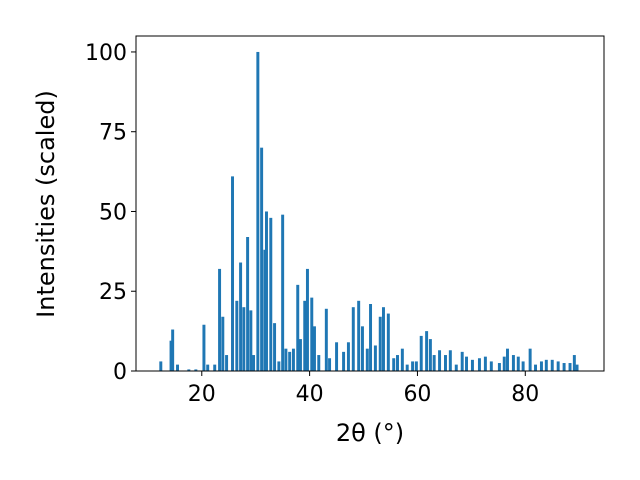 The width and height of the screenshot is (640, 480). What do you see at coordinates (525, 394) in the screenshot?
I see `x-tick-label: 80` at bounding box center [525, 394].